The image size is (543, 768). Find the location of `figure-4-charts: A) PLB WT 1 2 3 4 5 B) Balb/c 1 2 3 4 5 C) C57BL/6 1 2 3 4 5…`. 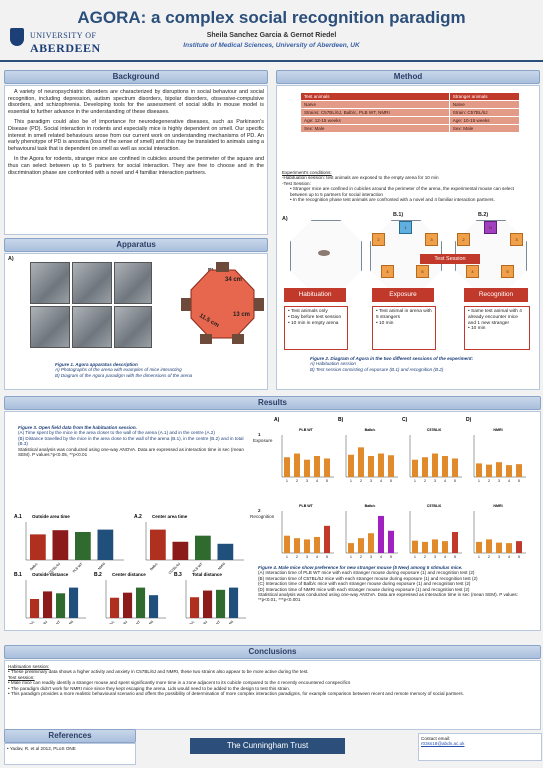

figure-4-charts: A) PLB WT 1 2 3 4 5 B) Balb/c 1 2 3 4 5 C) C57BL/6 1 2 3 4 5… is located at coordinates (400, 488).